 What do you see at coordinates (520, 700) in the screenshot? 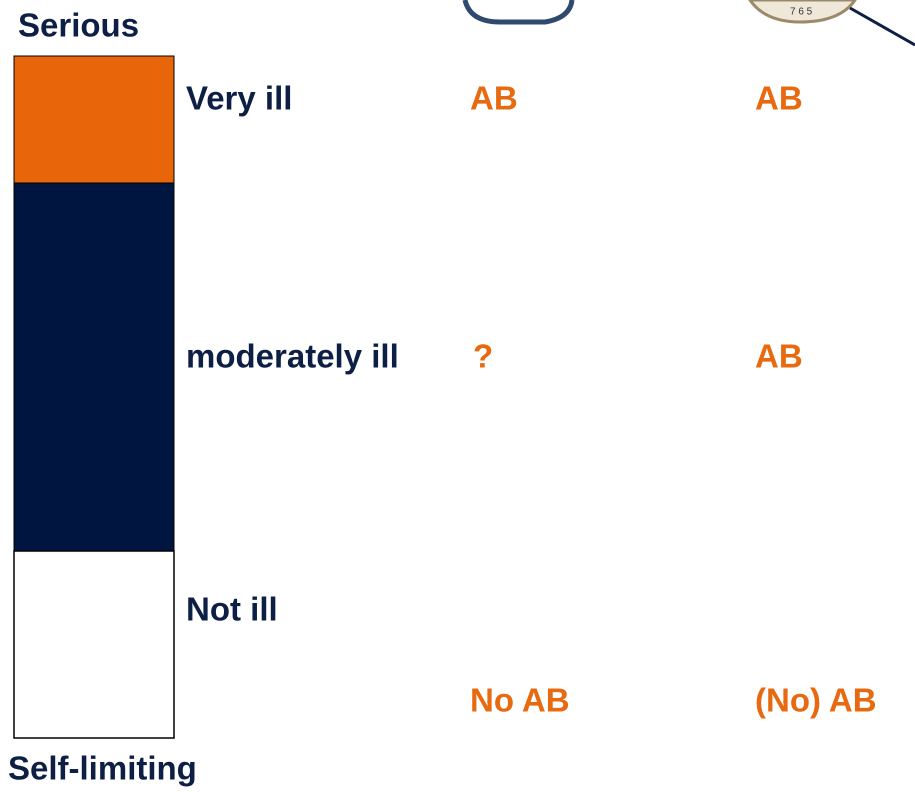
I see `col1-value: No AB` at bounding box center [520, 700].